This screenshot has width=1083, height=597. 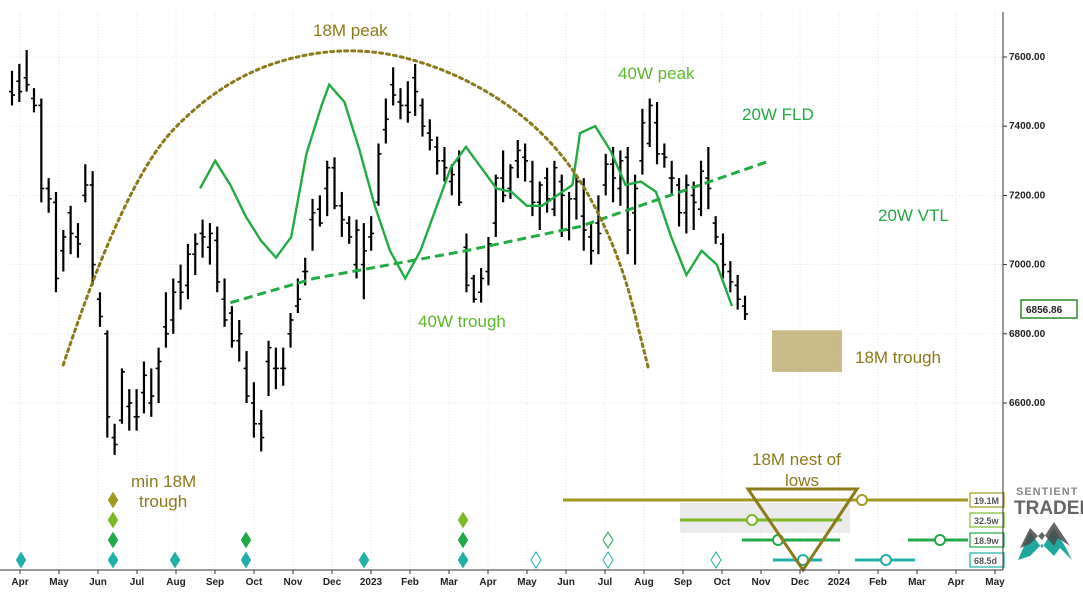 What do you see at coordinates (1044, 310) in the screenshot?
I see `last-price-label: 6856.86` at bounding box center [1044, 310].